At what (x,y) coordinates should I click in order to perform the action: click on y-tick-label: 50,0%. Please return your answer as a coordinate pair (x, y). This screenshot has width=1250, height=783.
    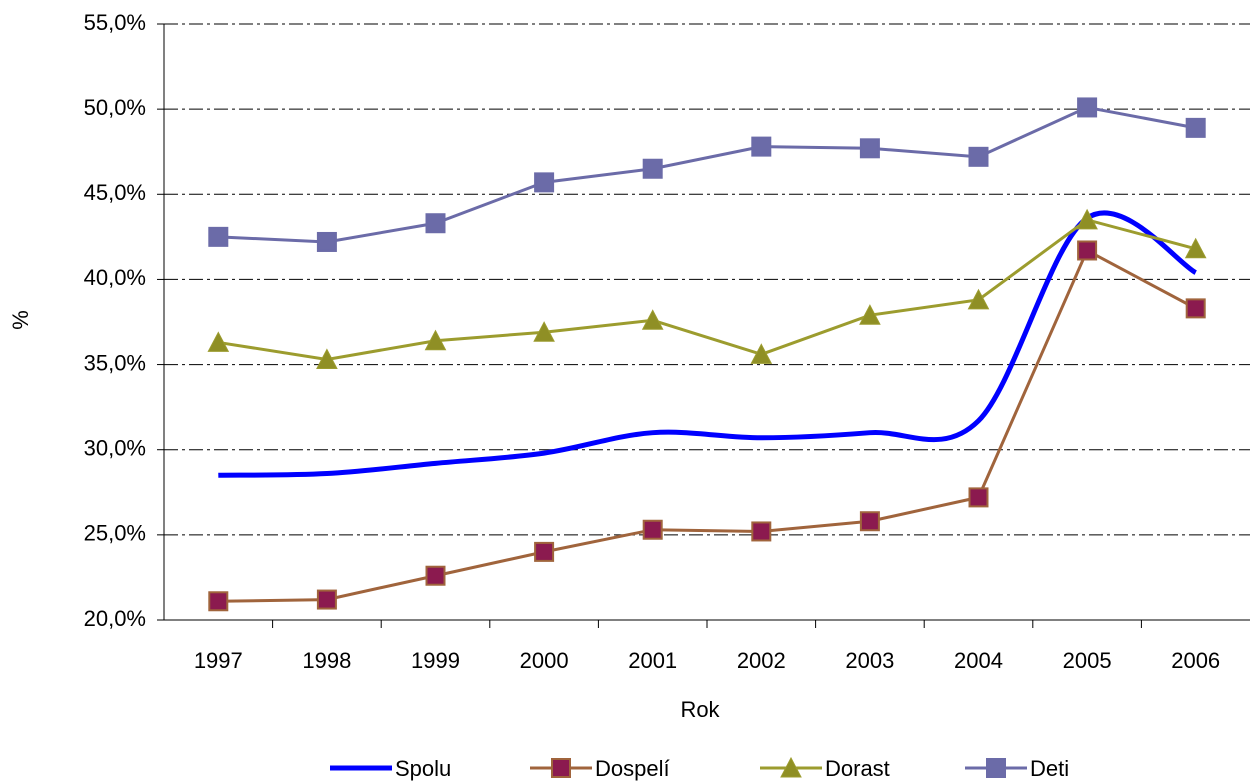
    Looking at the image, I should click on (115, 107).